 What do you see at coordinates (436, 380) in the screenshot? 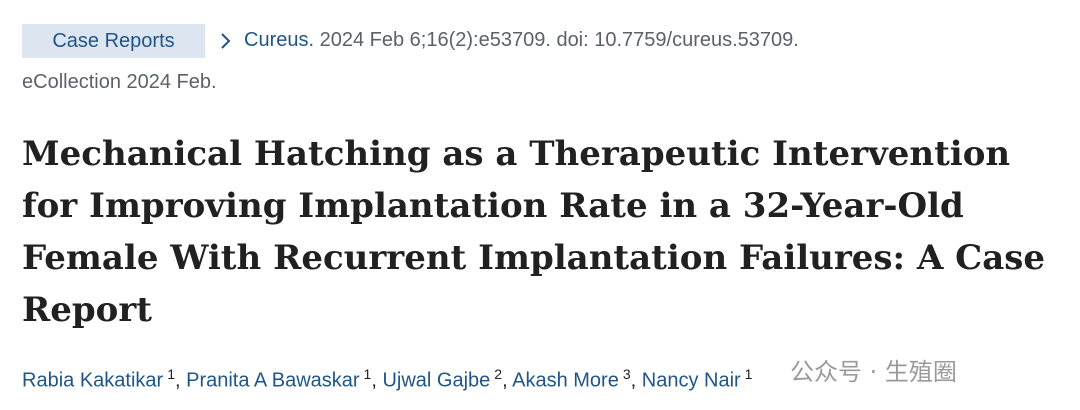
I see `author-name: Ujwal Gajbe` at bounding box center [436, 380].